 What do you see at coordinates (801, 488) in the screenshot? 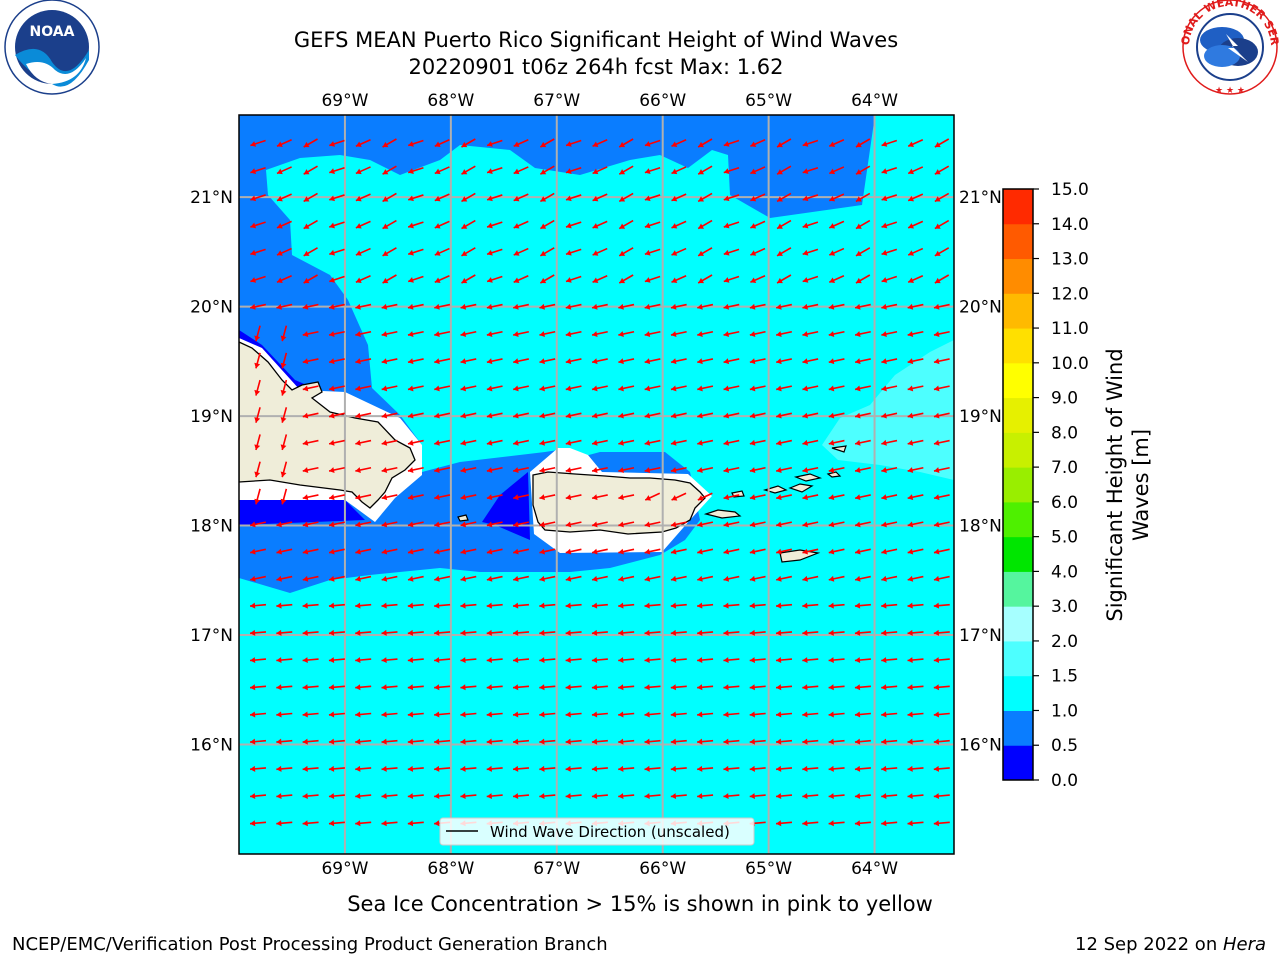
I see `island-st-john` at bounding box center [801, 488].